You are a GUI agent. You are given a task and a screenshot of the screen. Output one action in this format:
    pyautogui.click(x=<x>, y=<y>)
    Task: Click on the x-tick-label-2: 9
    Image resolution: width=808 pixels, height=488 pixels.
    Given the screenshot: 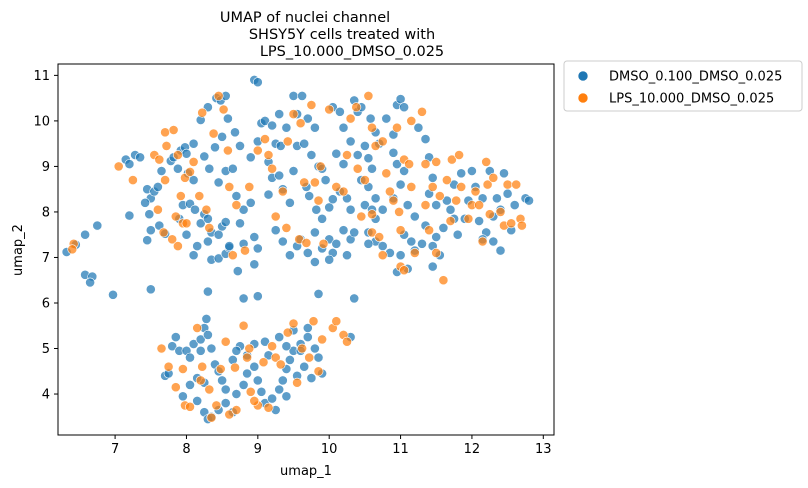 What is the action you would take?
    pyautogui.click(x=258, y=449)
    